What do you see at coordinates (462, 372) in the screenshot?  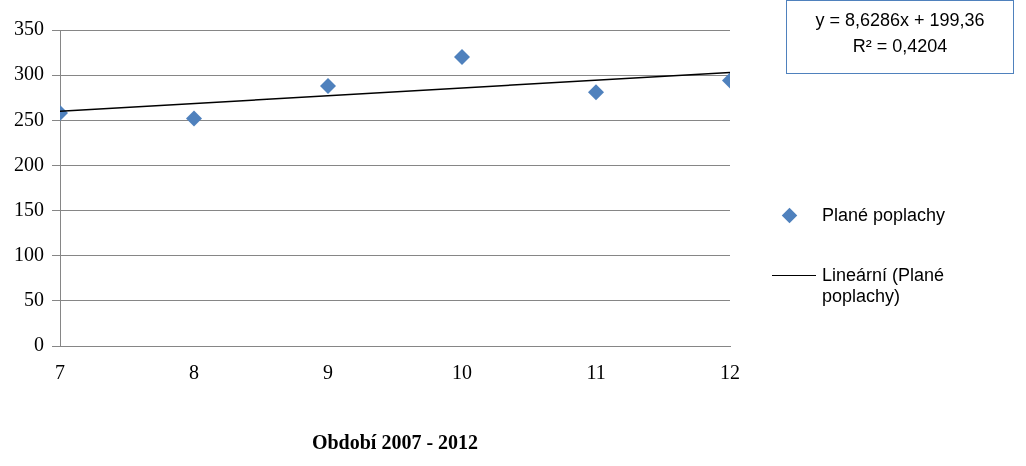 I see `x-tick-label: 10` at bounding box center [462, 372].